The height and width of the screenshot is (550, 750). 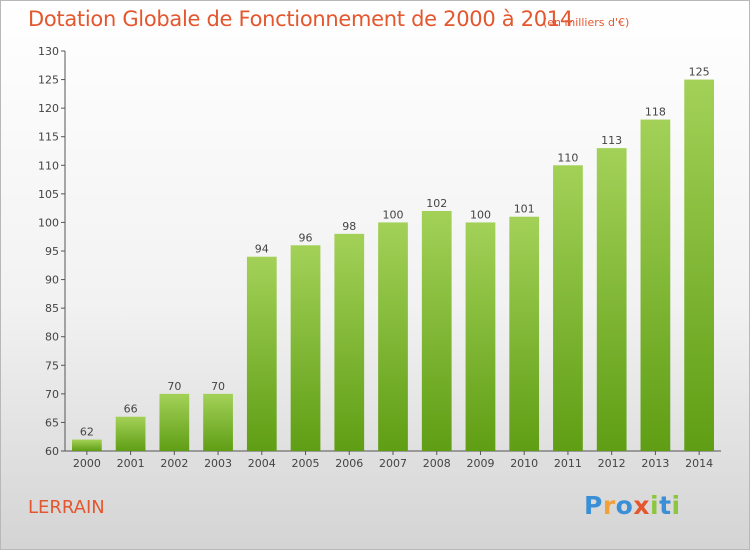 I want to click on bar-value-label: 62, so click(x=87, y=432).